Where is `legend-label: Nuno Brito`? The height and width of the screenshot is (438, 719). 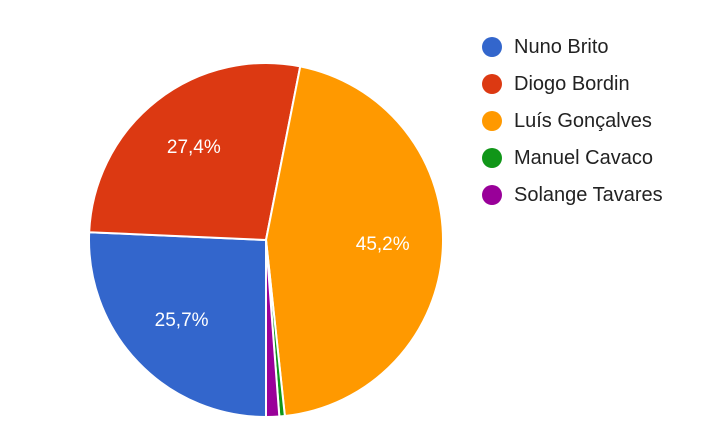 legend-label: Nuno Brito is located at coordinates (561, 47).